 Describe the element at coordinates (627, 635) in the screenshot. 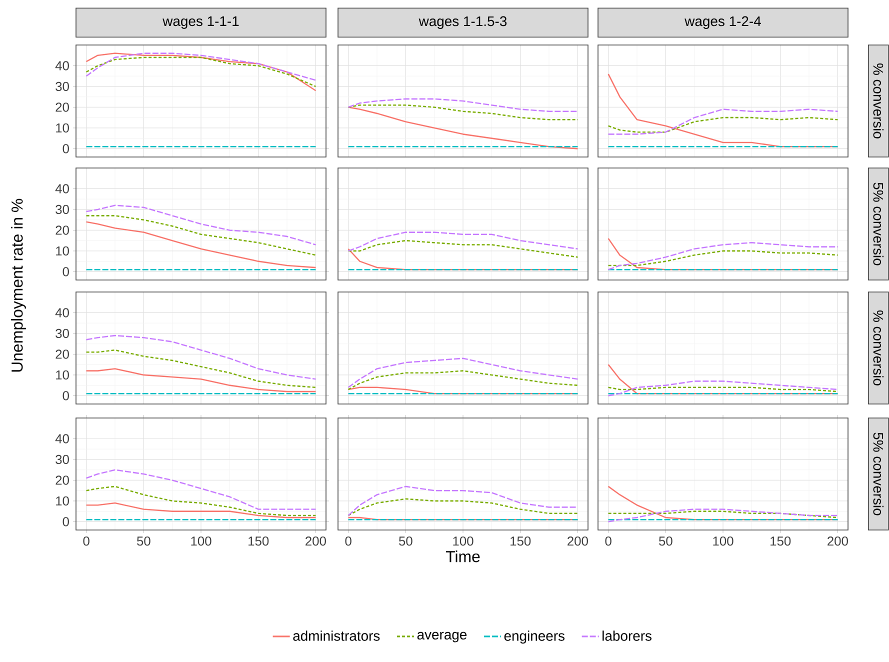

I see `legend-label: laborers` at that location.